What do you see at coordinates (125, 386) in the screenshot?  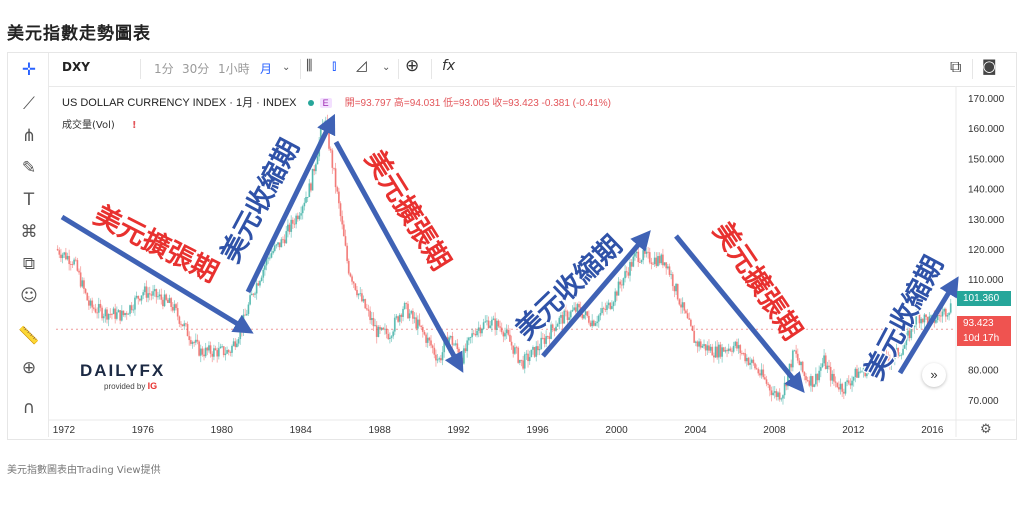 I see `logo-sub: provided by` at bounding box center [125, 386].